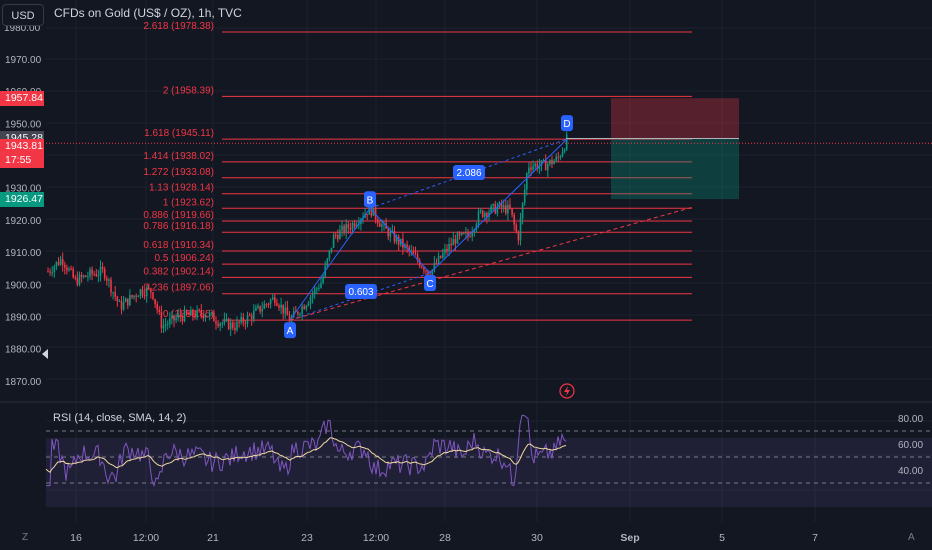  I want to click on take-profit-zone, so click(675, 169).